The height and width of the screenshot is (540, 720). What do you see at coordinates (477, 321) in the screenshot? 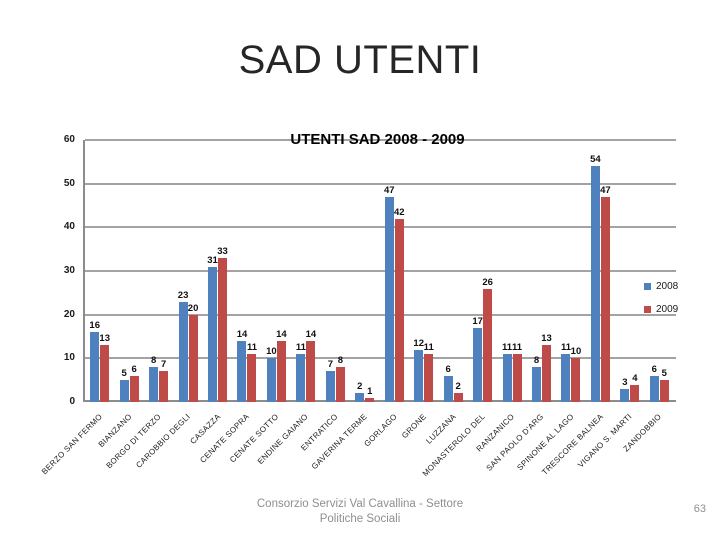
I see `bar-value-label: 17` at bounding box center [477, 321].